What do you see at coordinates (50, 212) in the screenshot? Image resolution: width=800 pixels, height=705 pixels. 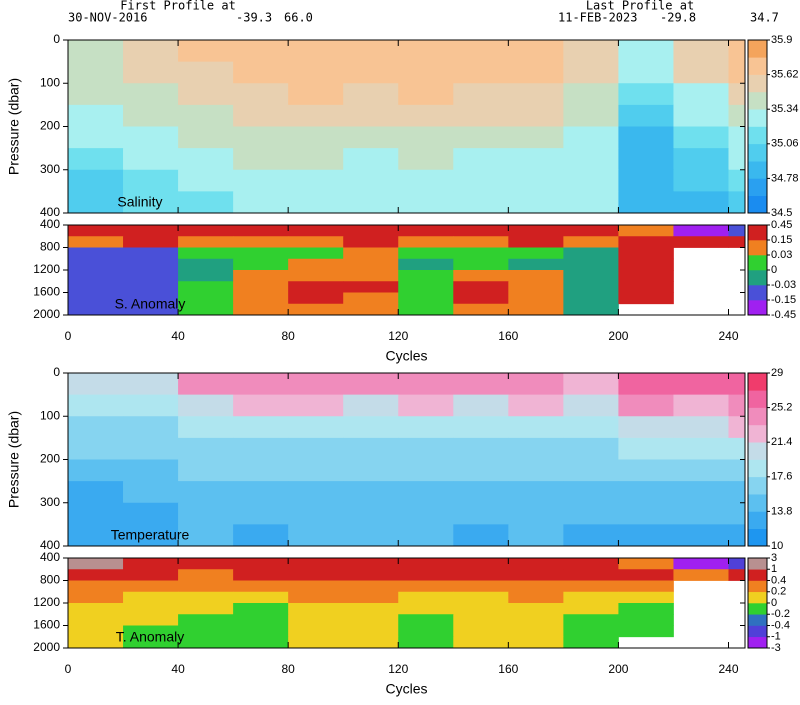 I see `y-tick-label: 400` at bounding box center [50, 212].